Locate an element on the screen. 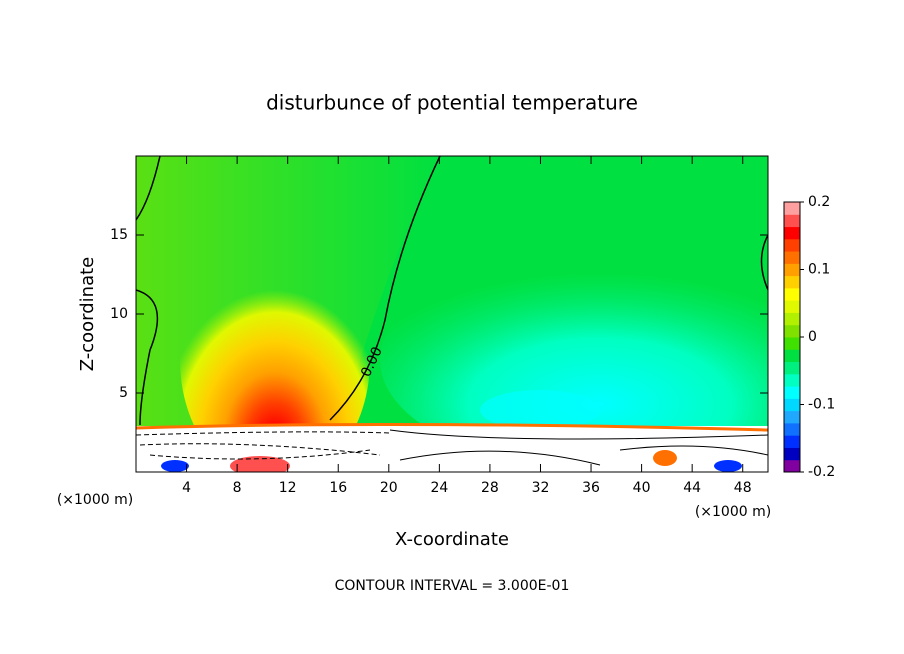 The height and width of the screenshot is (654, 904). x-tick-label: 8 is located at coordinates (237, 488).